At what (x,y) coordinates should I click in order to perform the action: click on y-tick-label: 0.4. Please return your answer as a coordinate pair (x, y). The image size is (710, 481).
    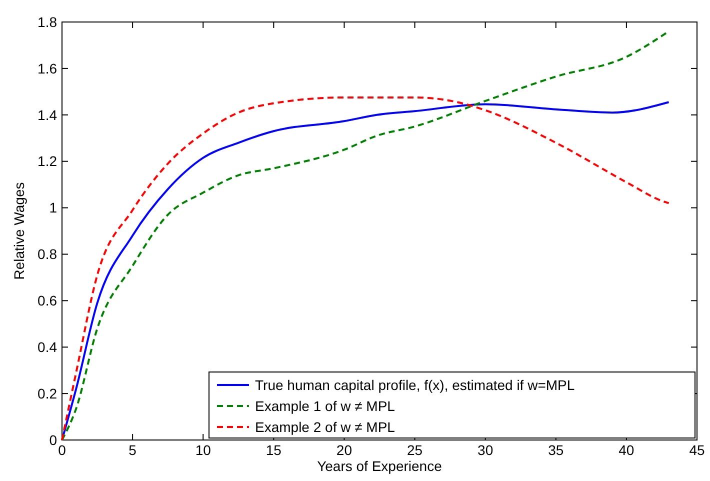
    Looking at the image, I should click on (48, 347).